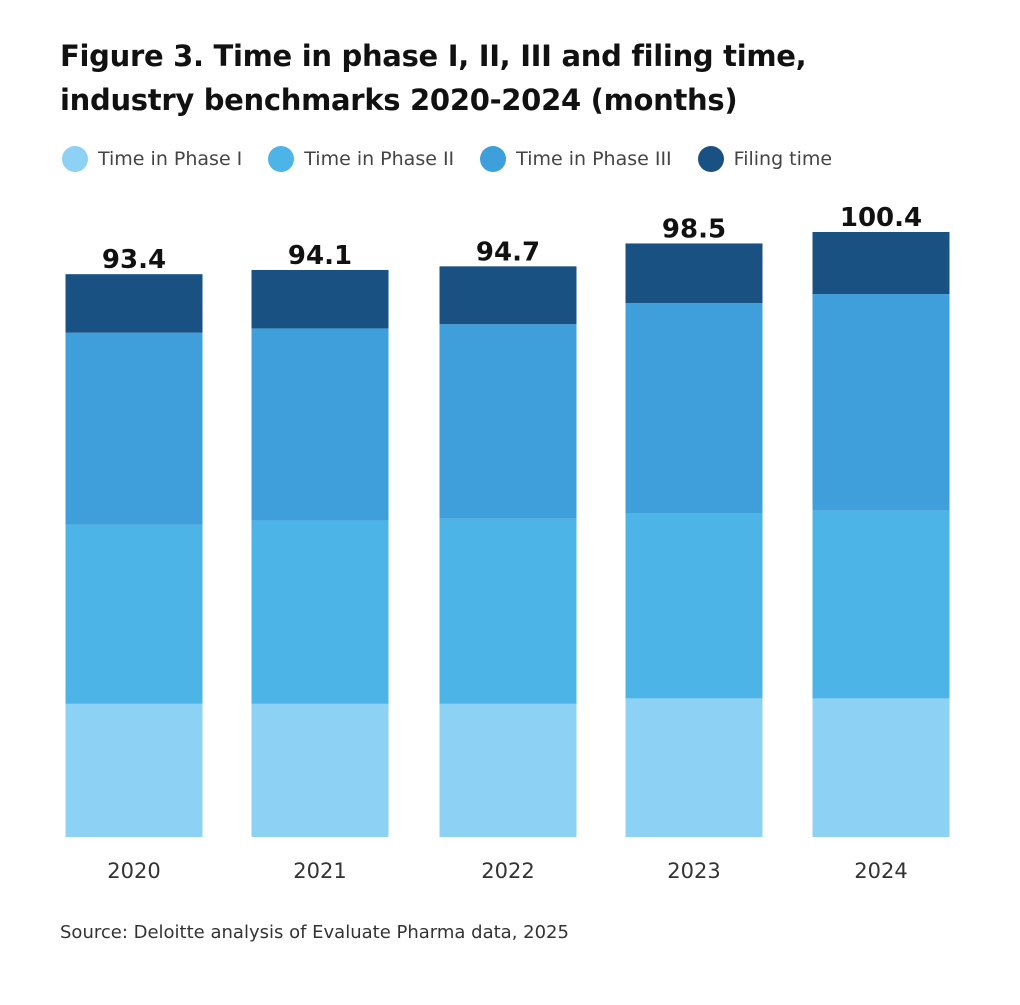 Image resolution: width=1020 pixels, height=1005 pixels. What do you see at coordinates (694, 229) in the screenshot?
I see `total-label-2023: 98.5` at bounding box center [694, 229].